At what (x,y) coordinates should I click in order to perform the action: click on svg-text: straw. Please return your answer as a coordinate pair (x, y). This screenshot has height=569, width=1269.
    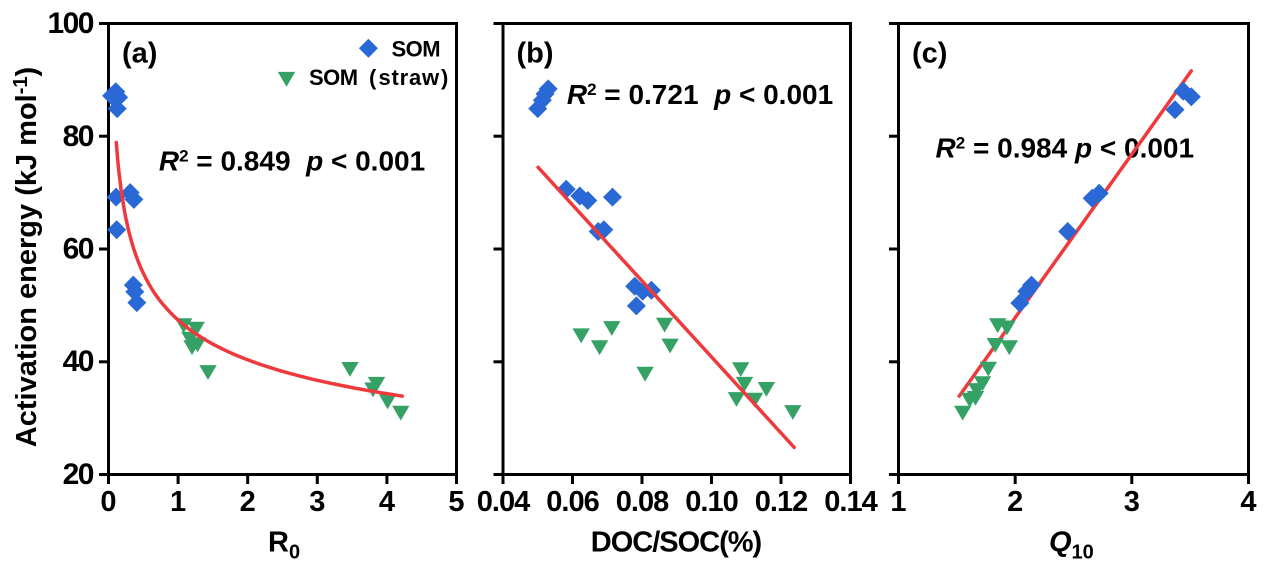
    Looking at the image, I should click on (410, 77).